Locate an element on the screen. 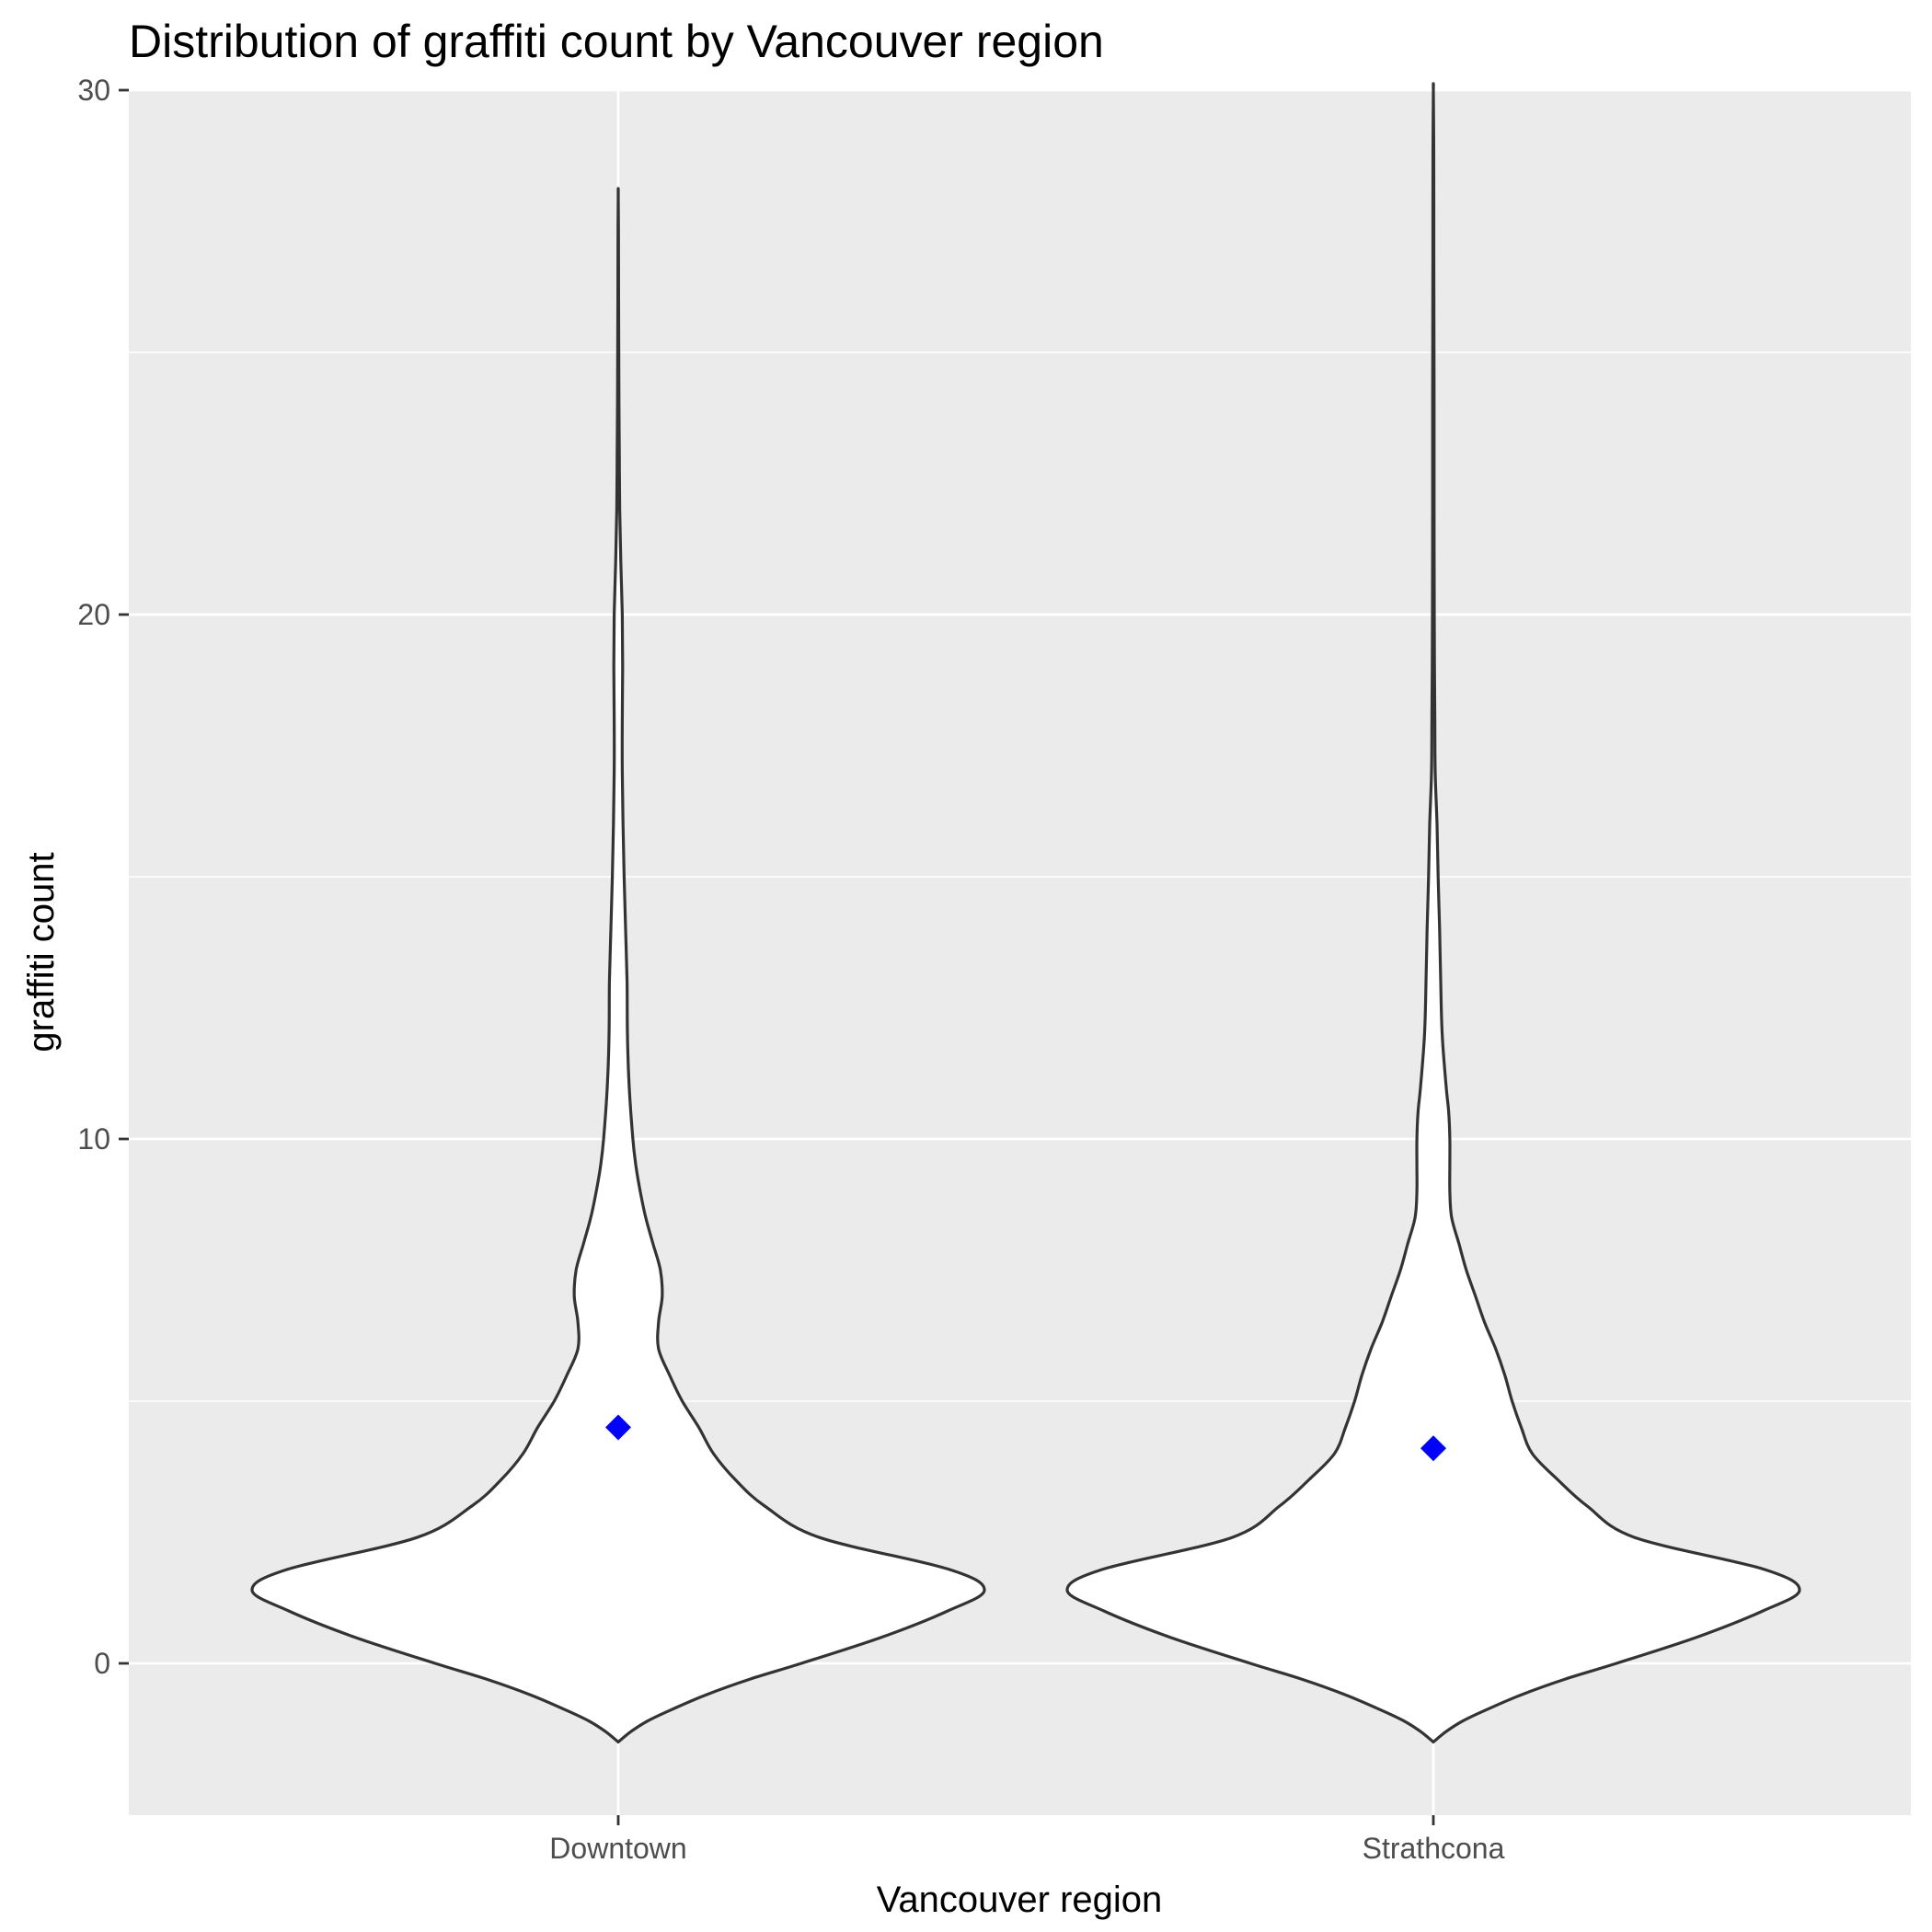 Image resolution: width=1932 pixels, height=1932 pixels. mean-marker-downtown is located at coordinates (618, 1427).